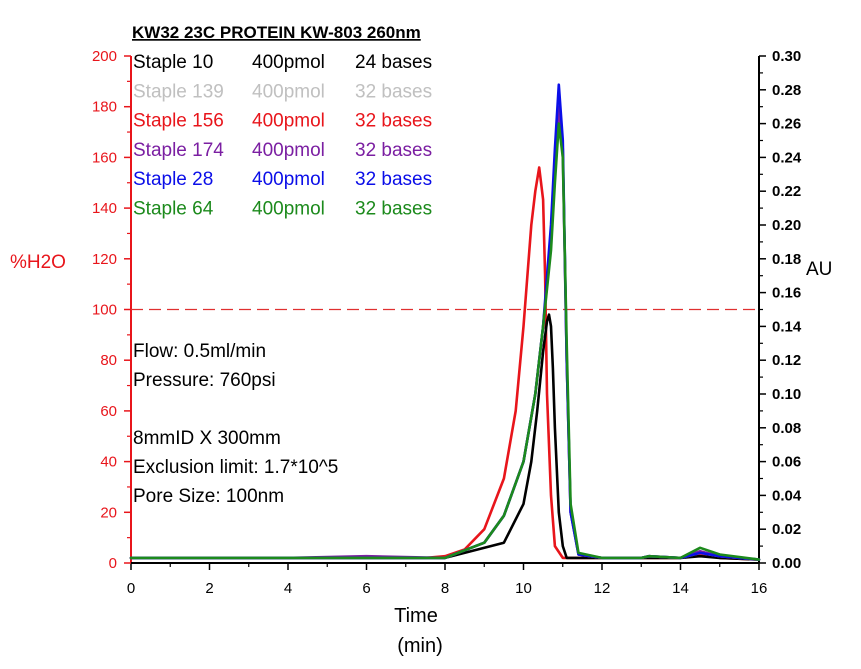 Image resolution: width=861 pixels, height=669 pixels. What do you see at coordinates (178, 150) in the screenshot?
I see `legend-entry-name: Staple 174` at bounding box center [178, 150].